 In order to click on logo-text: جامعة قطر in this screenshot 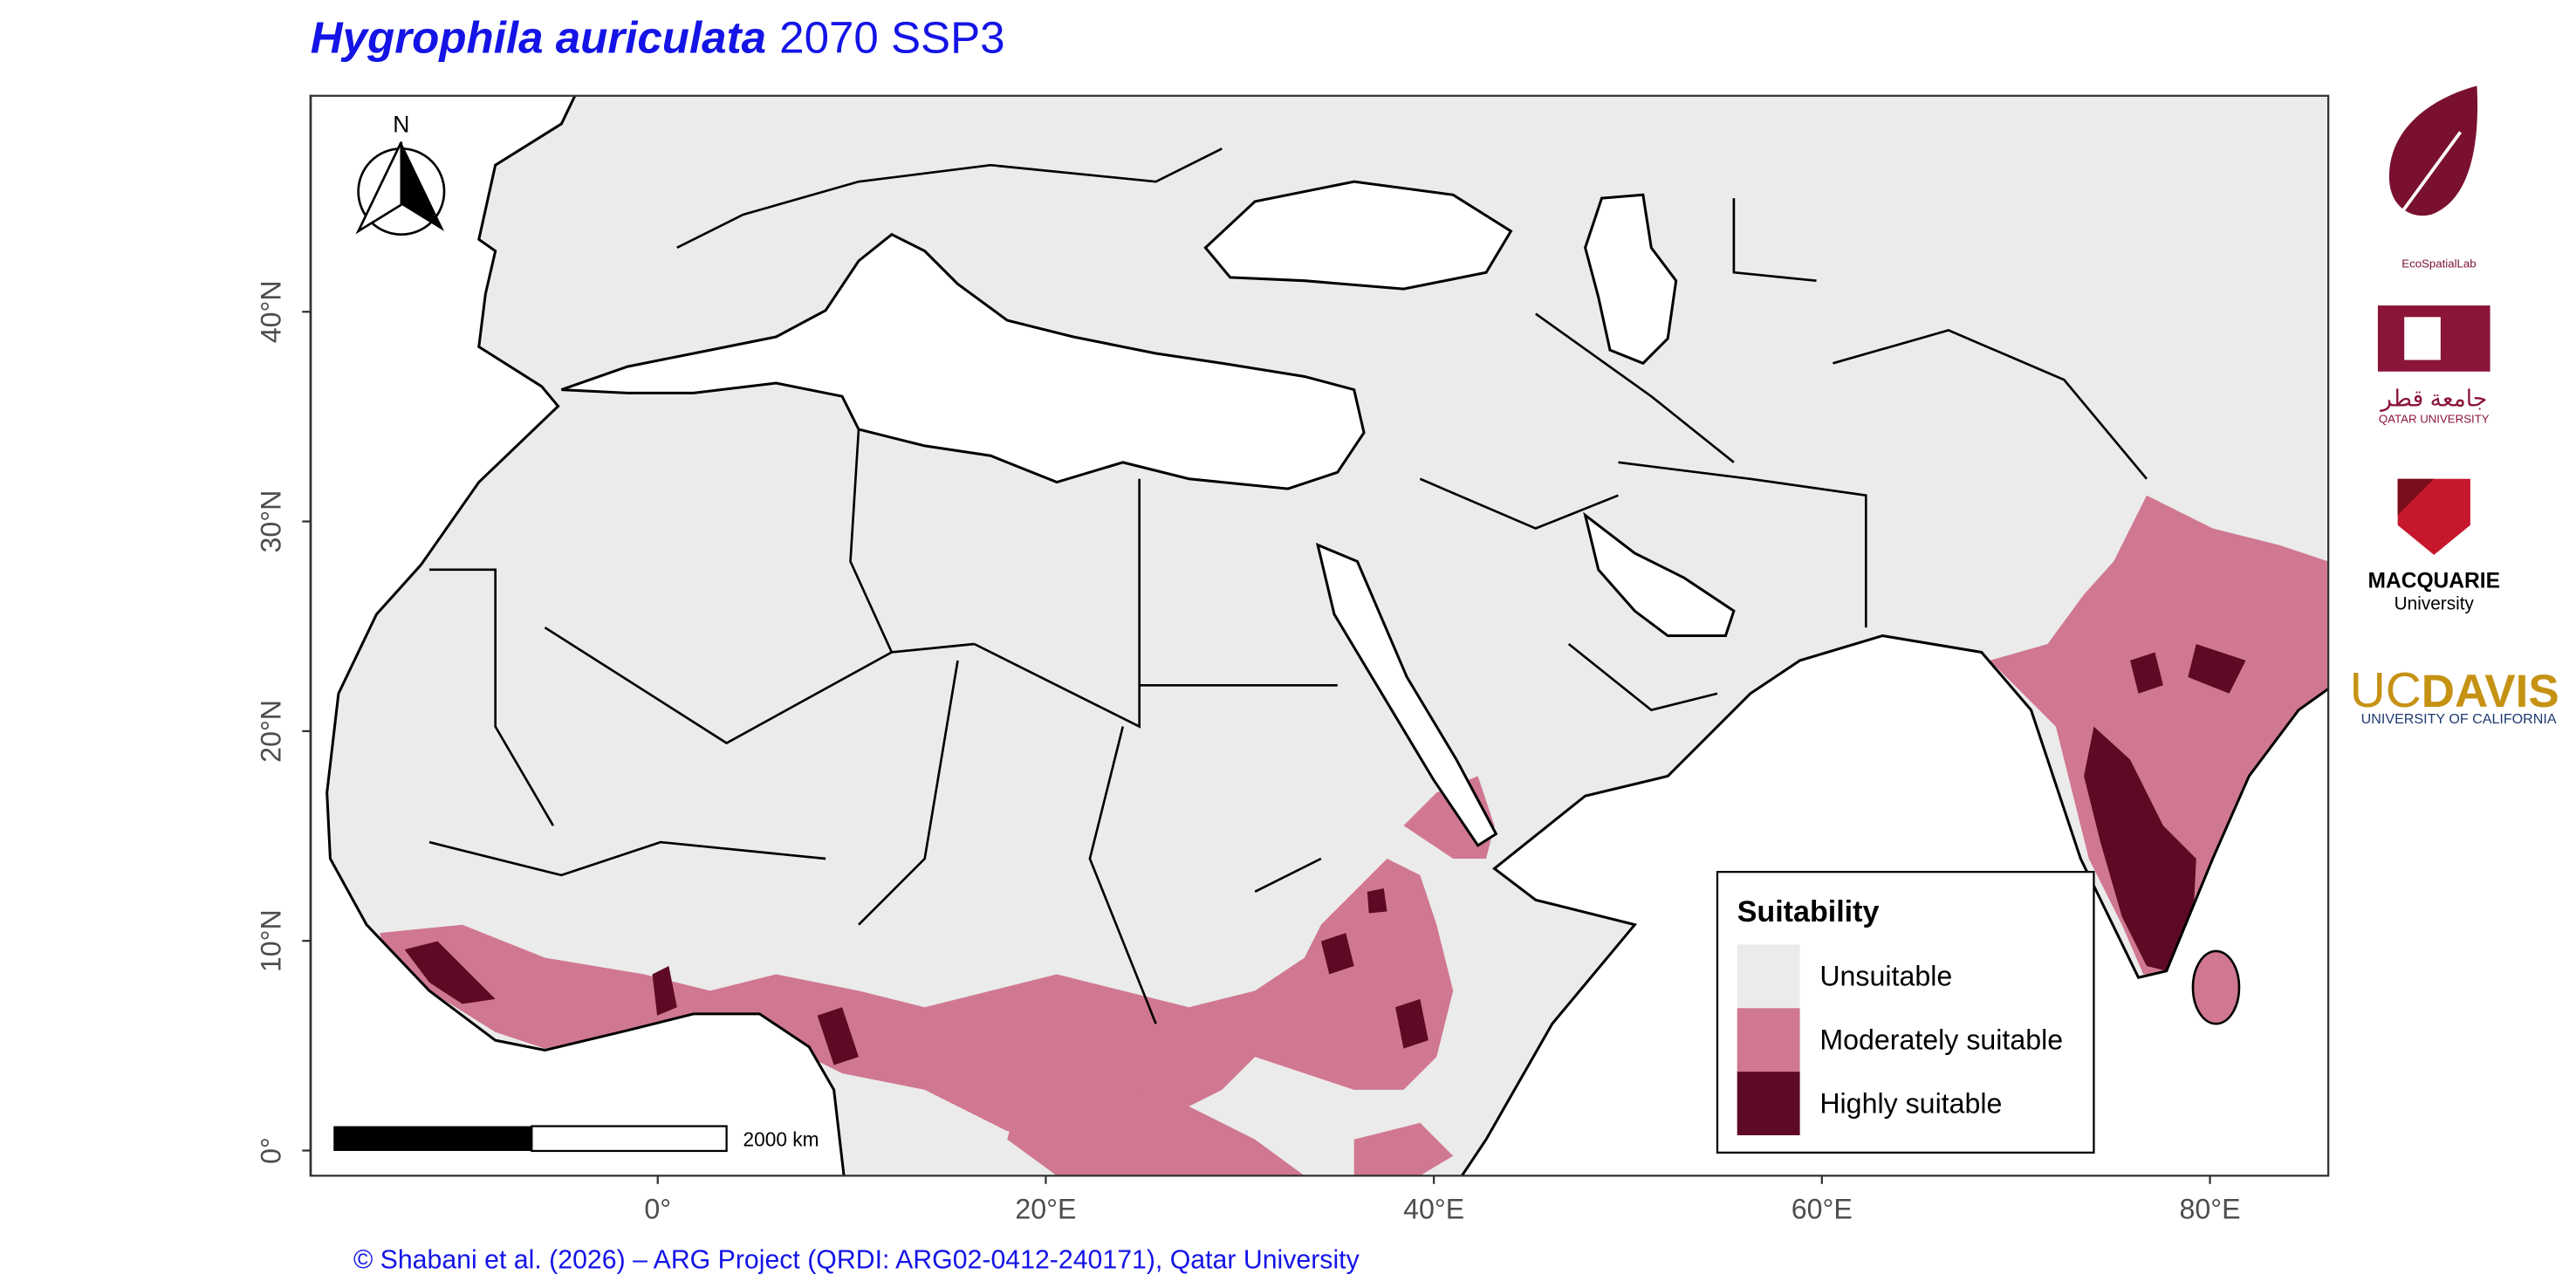, I will do `click(2433, 399)`.